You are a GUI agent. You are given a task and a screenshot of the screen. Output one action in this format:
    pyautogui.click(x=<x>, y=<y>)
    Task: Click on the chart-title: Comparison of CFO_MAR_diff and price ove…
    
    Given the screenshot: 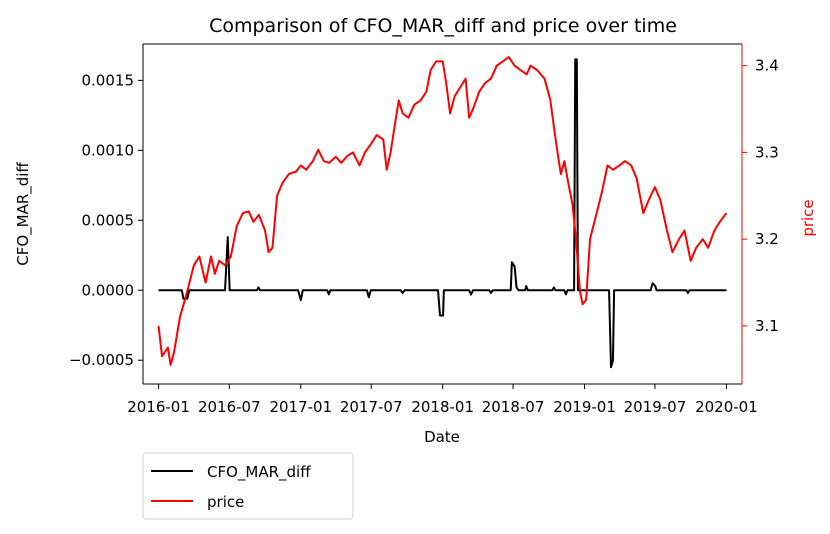 What is the action you would take?
    pyautogui.click(x=443, y=26)
    